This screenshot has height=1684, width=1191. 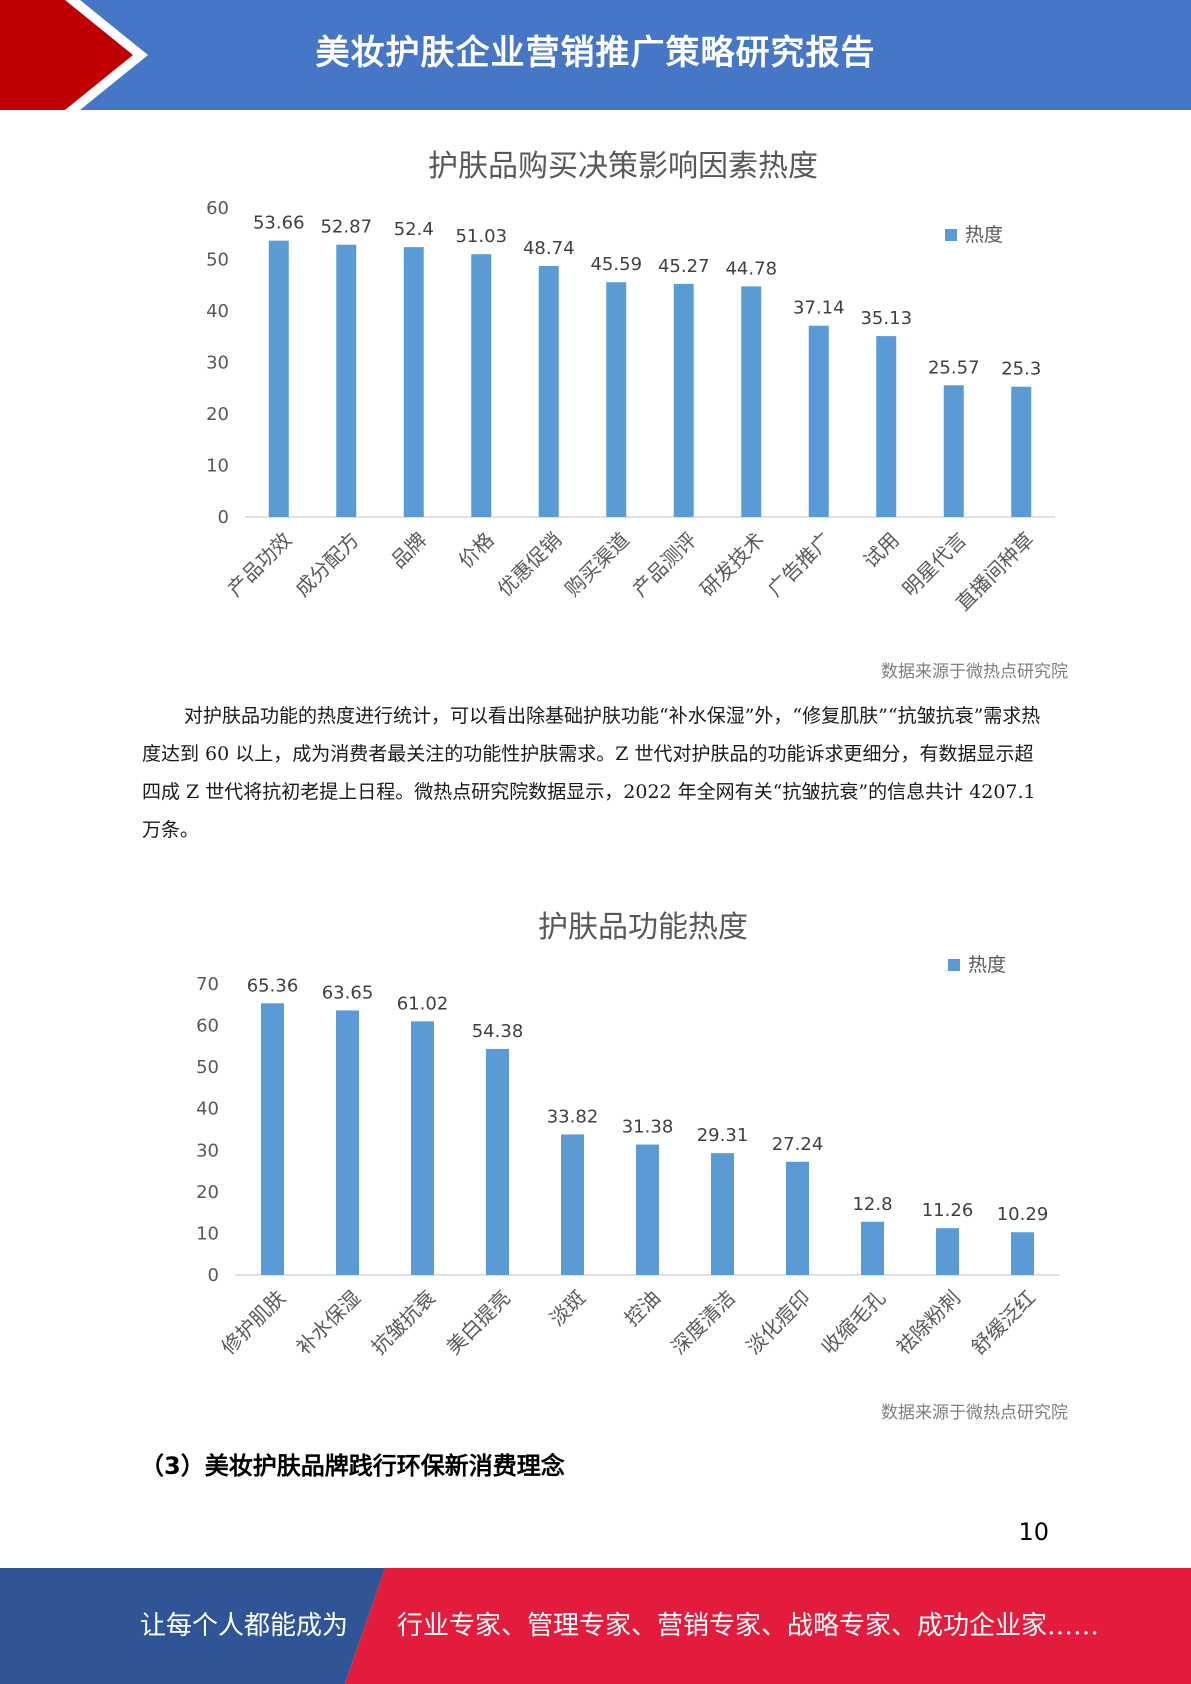 What do you see at coordinates (273, 985) in the screenshot?
I see `bar-value-label: 65.36` at bounding box center [273, 985].